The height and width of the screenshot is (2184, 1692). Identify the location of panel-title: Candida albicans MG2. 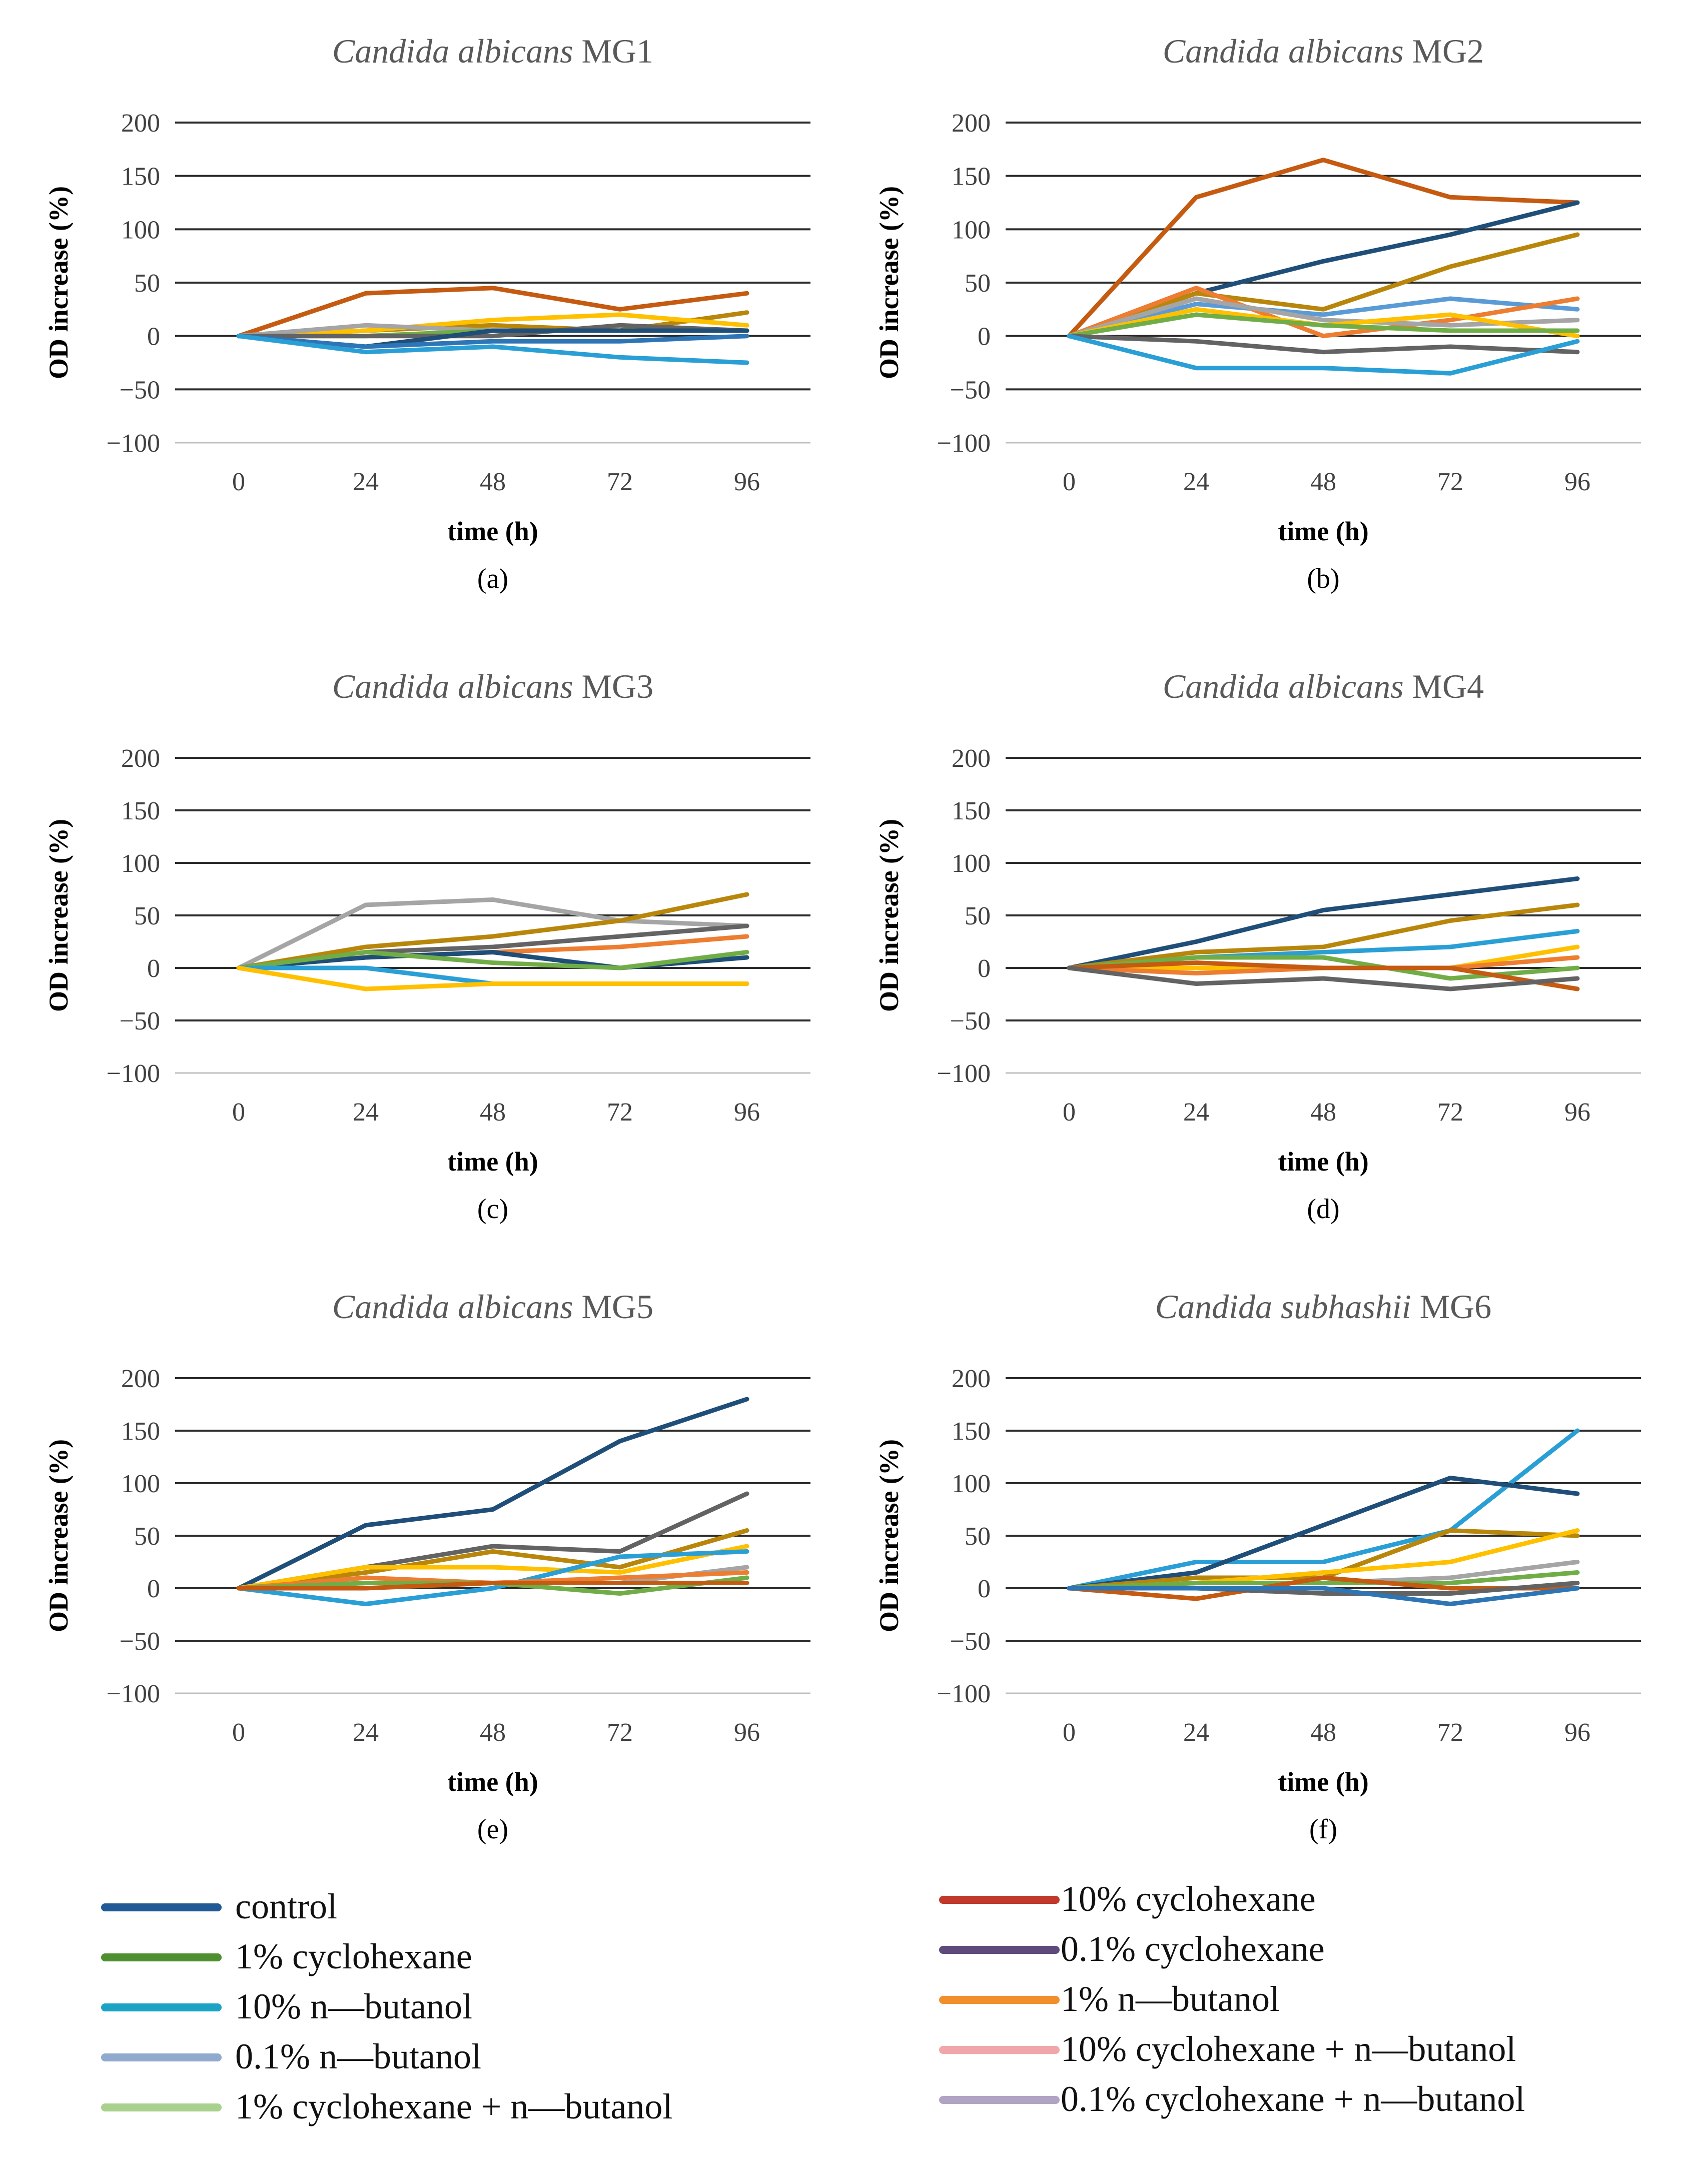
(1324, 51).